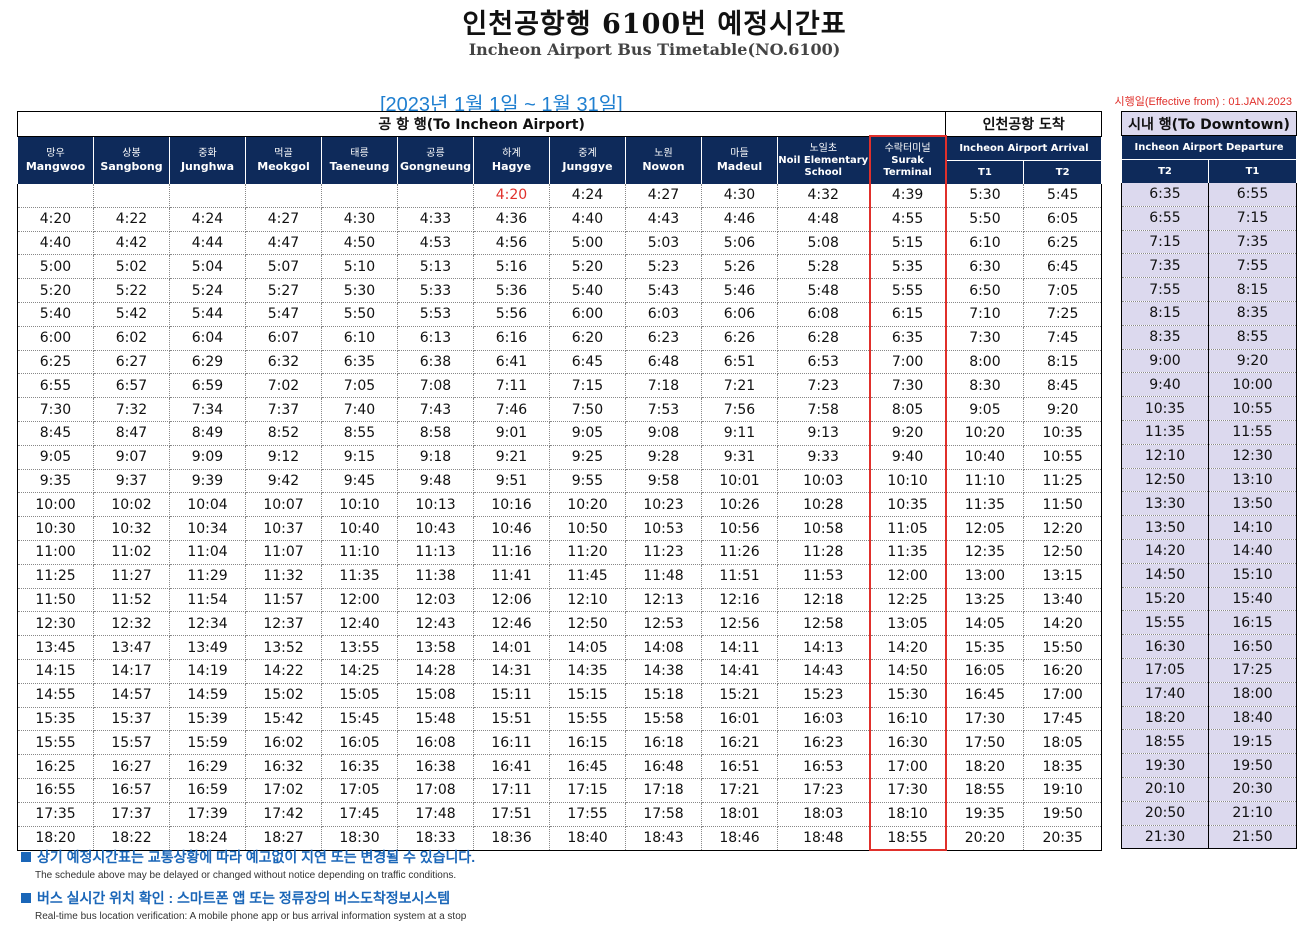 The height and width of the screenshot is (927, 1309). What do you see at coordinates (663, 409) in the screenshot?
I see `time-cell: 7:53` at bounding box center [663, 409].